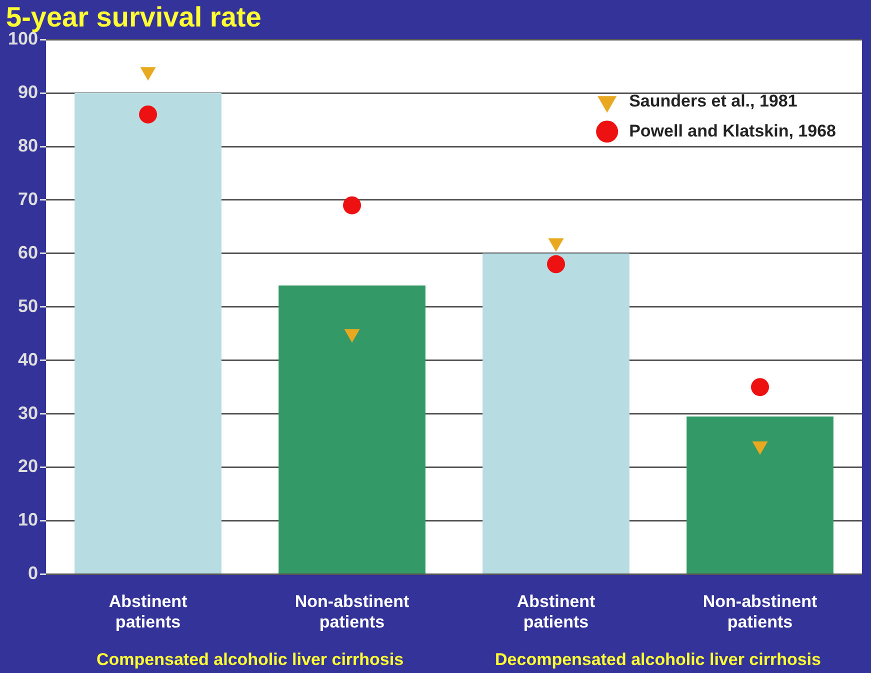 The height and width of the screenshot is (673, 871). What do you see at coordinates (28, 198) in the screenshot?
I see `y-tick-label: 70` at bounding box center [28, 198].